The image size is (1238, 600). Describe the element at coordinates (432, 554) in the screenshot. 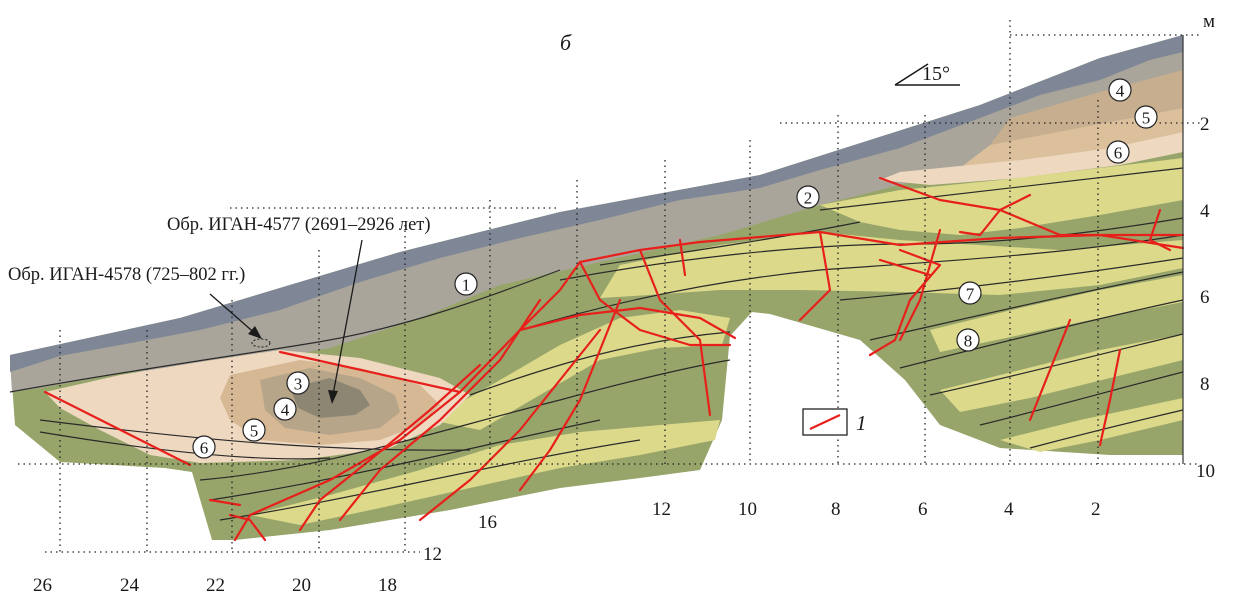

I see `lower-left-tick-12: 12` at that location.